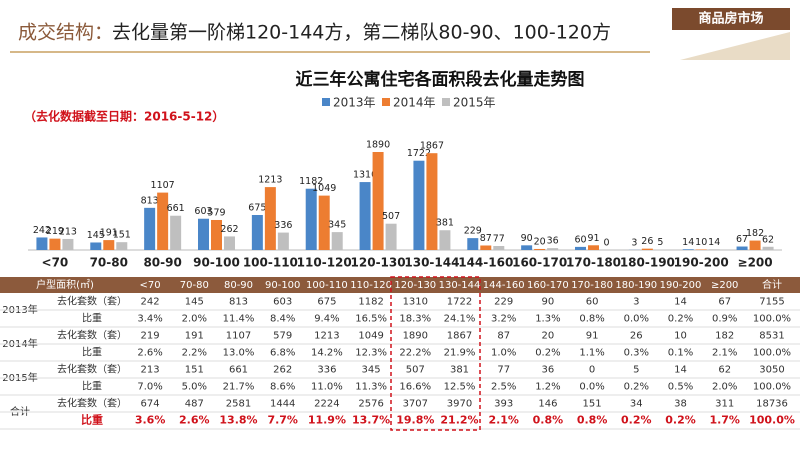  I want to click on data-label: 10, so click(701, 242).